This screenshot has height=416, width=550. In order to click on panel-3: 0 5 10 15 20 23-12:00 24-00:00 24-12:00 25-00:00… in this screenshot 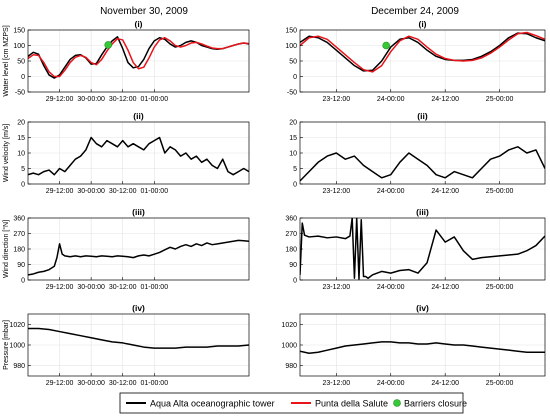, I will do `click(417, 153)`.